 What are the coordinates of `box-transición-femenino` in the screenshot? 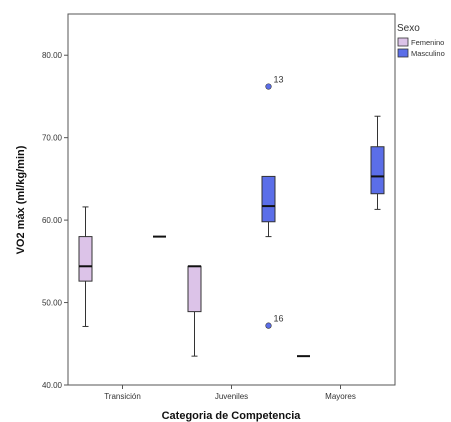 It's located at (85, 266).